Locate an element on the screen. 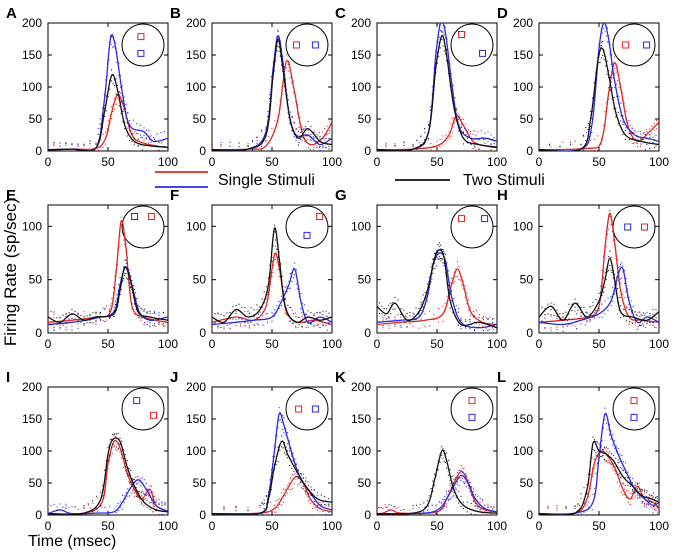  panel-label: K is located at coordinates (340, 377).